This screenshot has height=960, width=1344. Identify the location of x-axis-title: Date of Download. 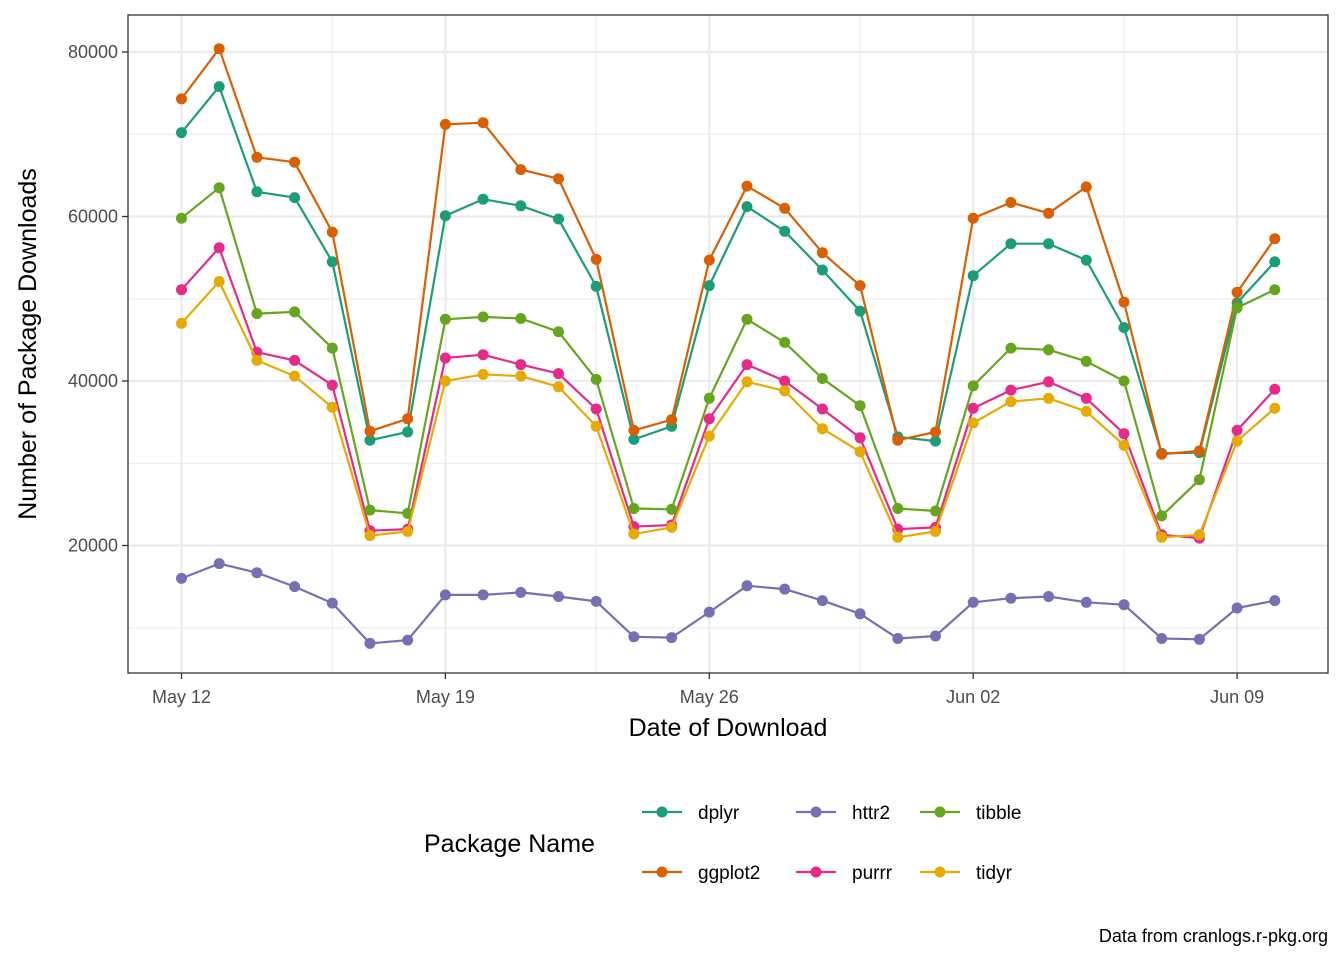
(728, 728).